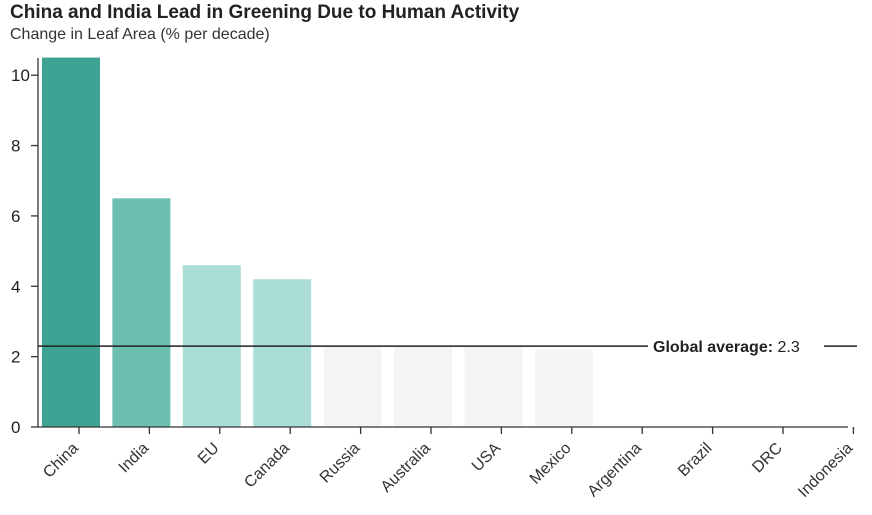 Image resolution: width=872 pixels, height=515 pixels. I want to click on chart-subtitle: Change in Leaf Area (% per decade), so click(140, 34).